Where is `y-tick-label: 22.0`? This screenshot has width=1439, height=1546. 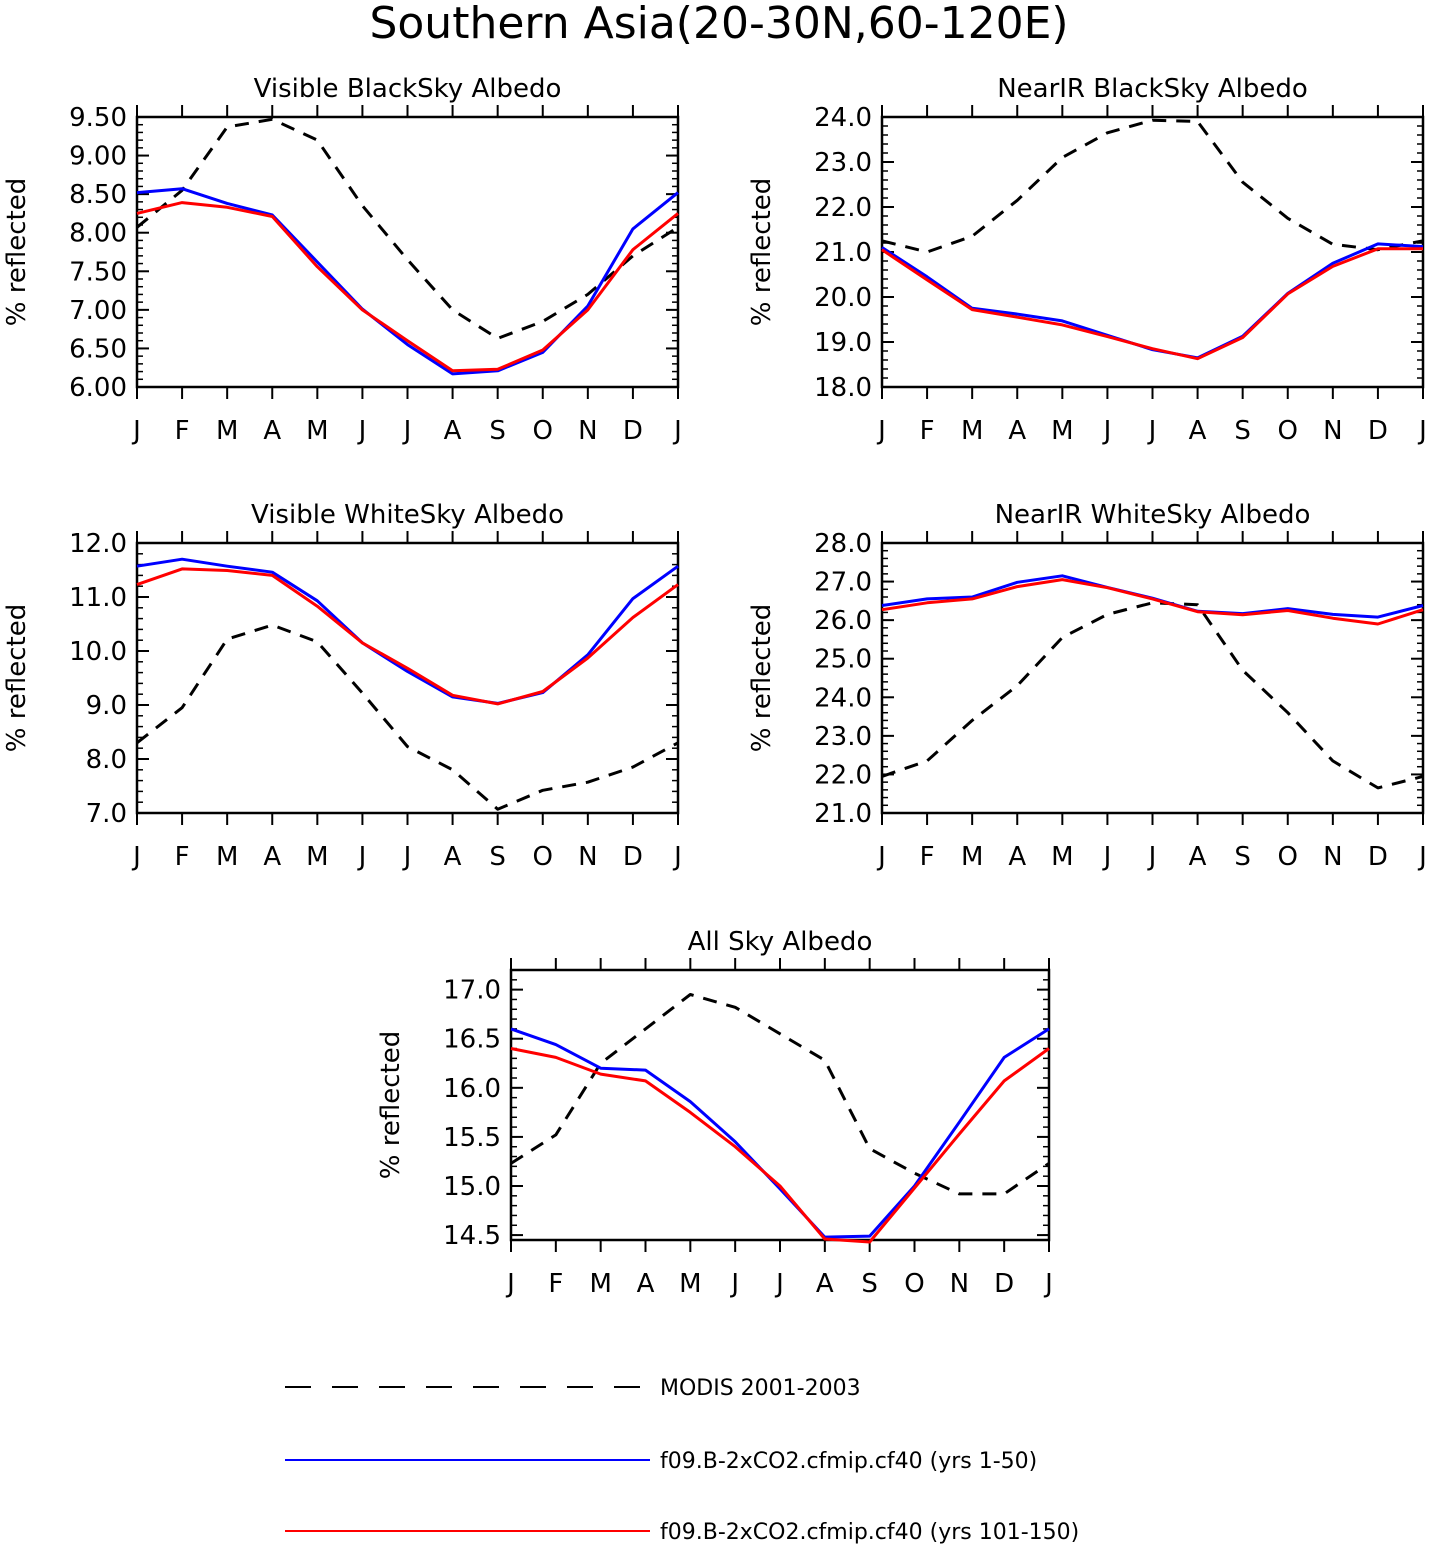
y-tick-label: 22.0 is located at coordinates (843, 208).